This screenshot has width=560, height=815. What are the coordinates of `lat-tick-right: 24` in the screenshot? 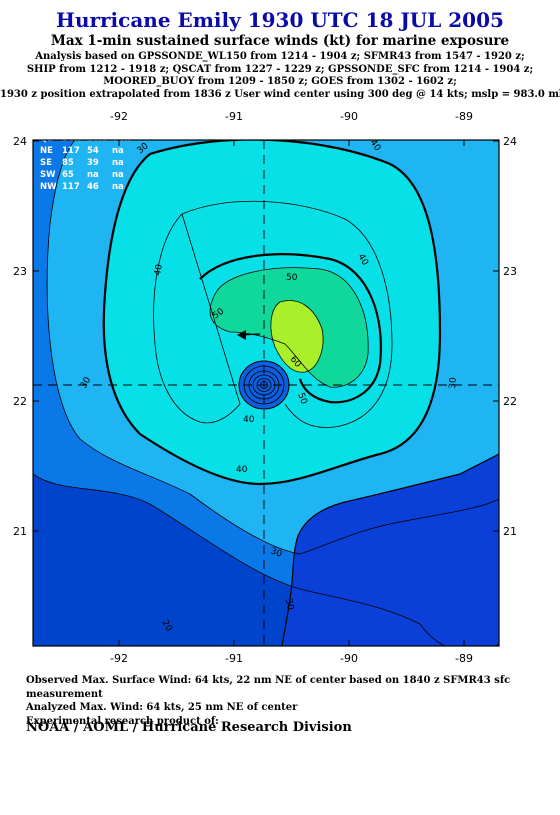 It's located at (510, 141).